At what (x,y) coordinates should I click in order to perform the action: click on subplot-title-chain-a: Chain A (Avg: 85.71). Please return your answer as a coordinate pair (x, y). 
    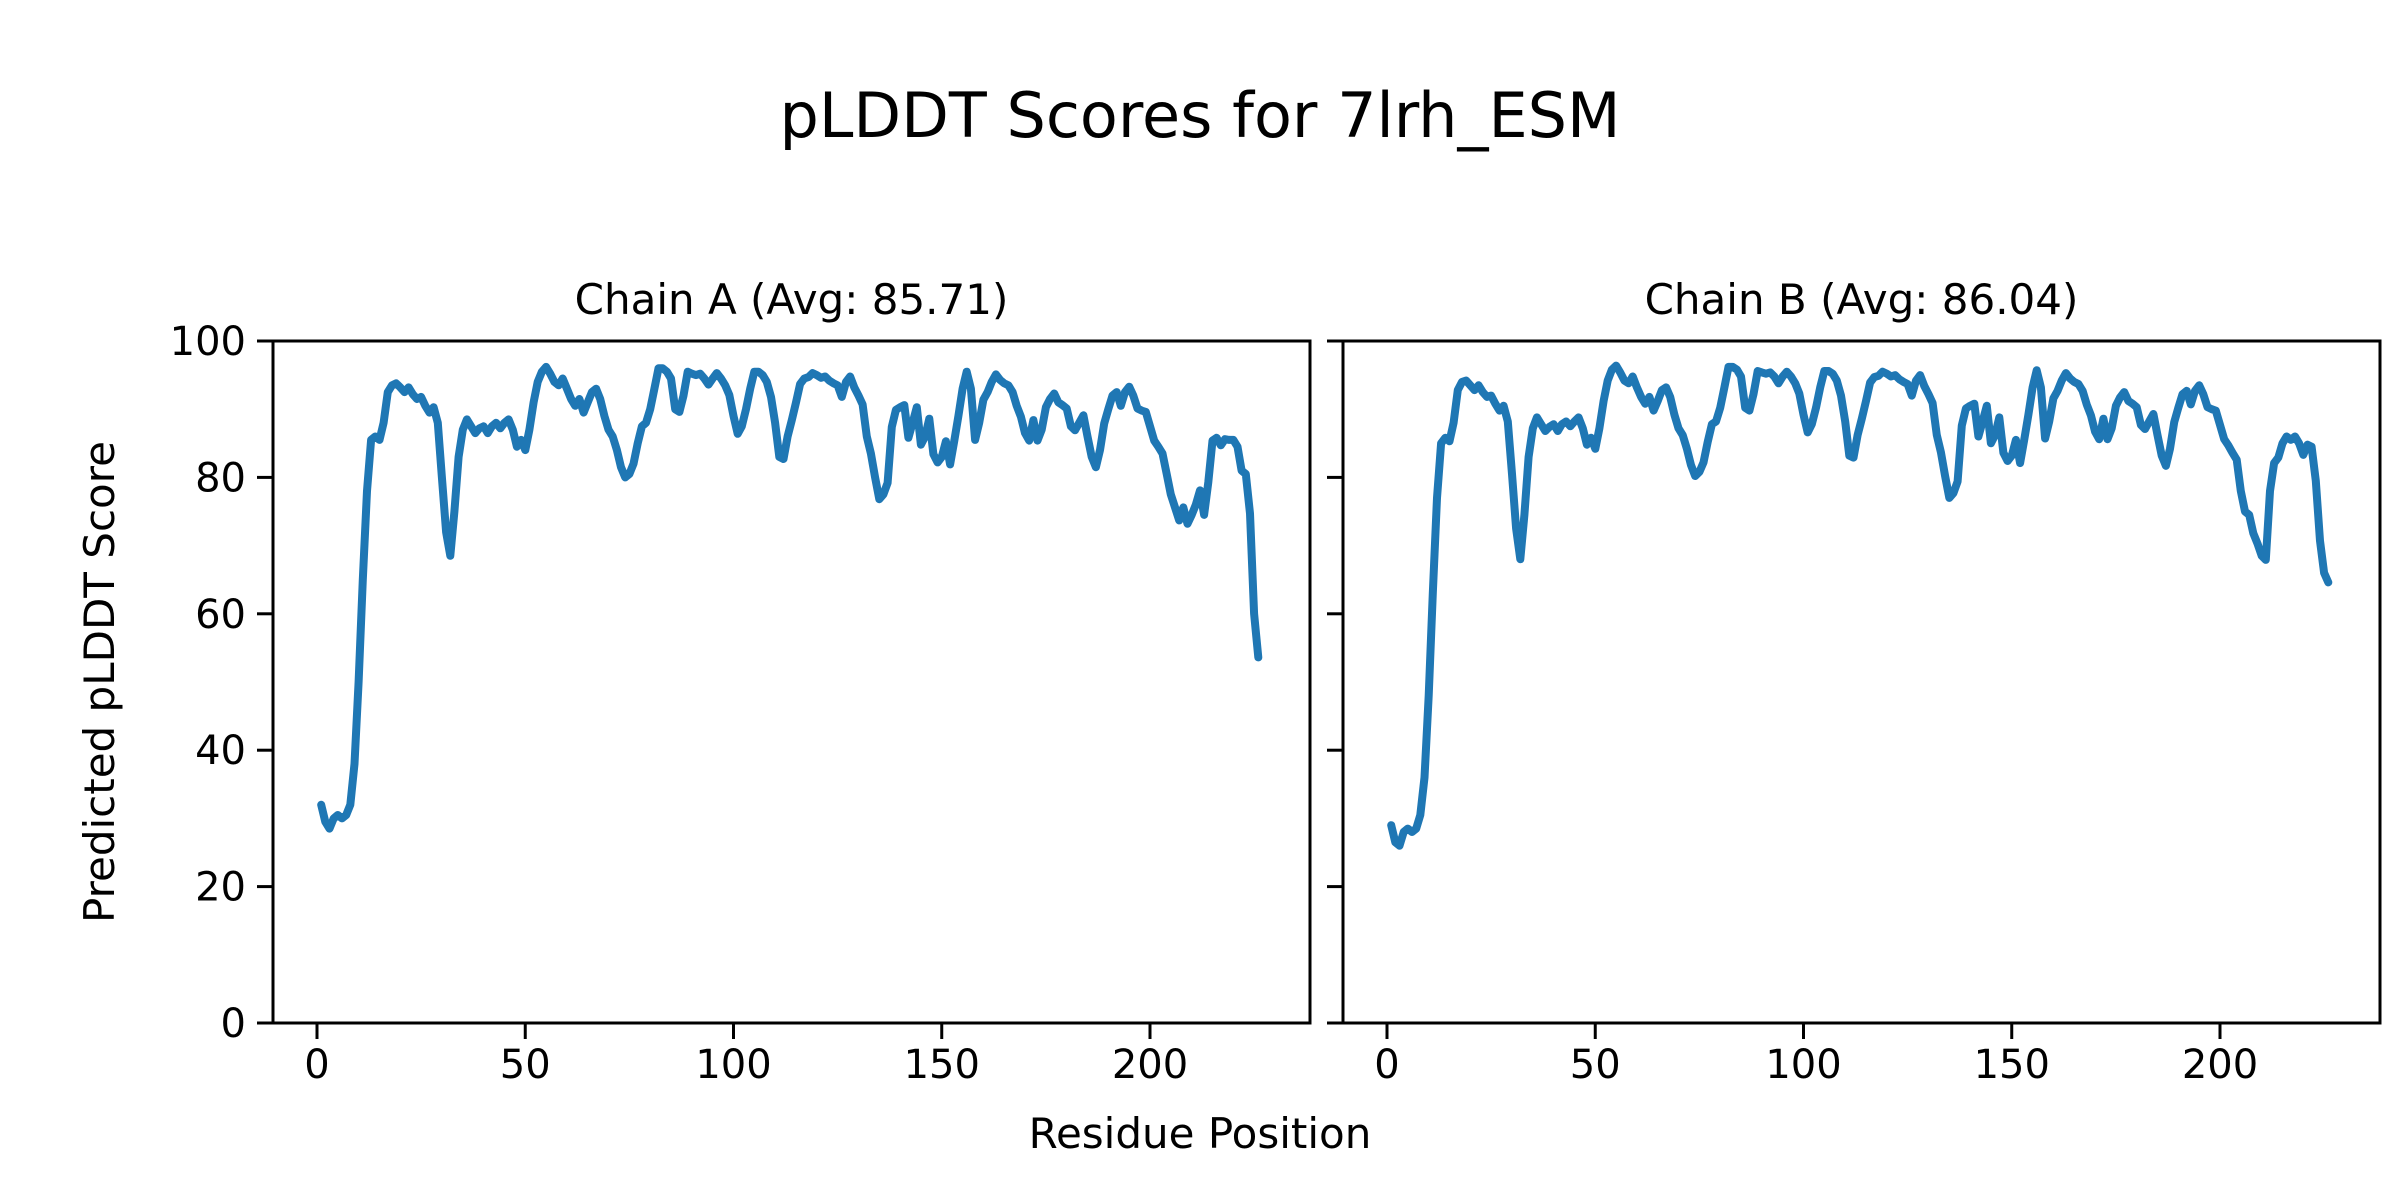
    Looking at the image, I should click on (791, 299).